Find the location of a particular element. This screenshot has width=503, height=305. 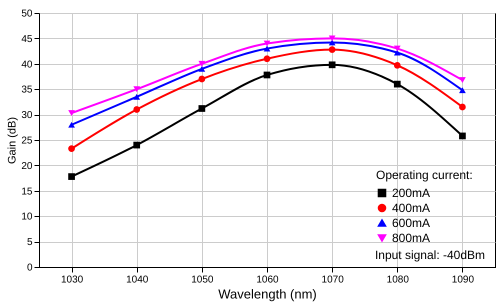

x-tick-label: 1060 is located at coordinates (268, 280).